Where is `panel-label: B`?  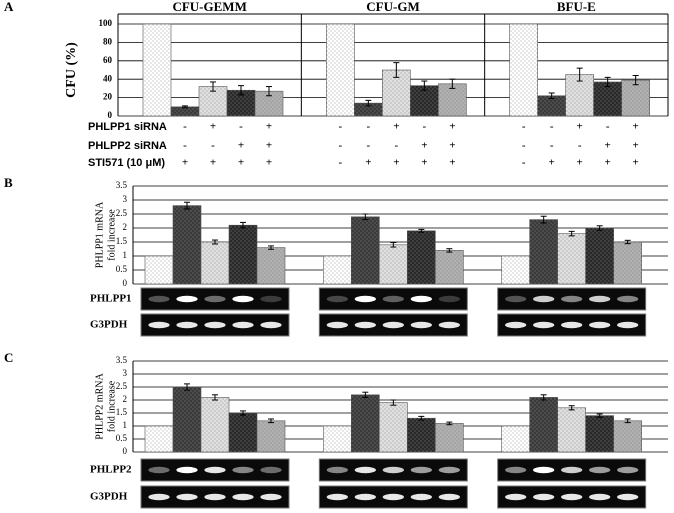 panel-label: B is located at coordinates (8, 182).